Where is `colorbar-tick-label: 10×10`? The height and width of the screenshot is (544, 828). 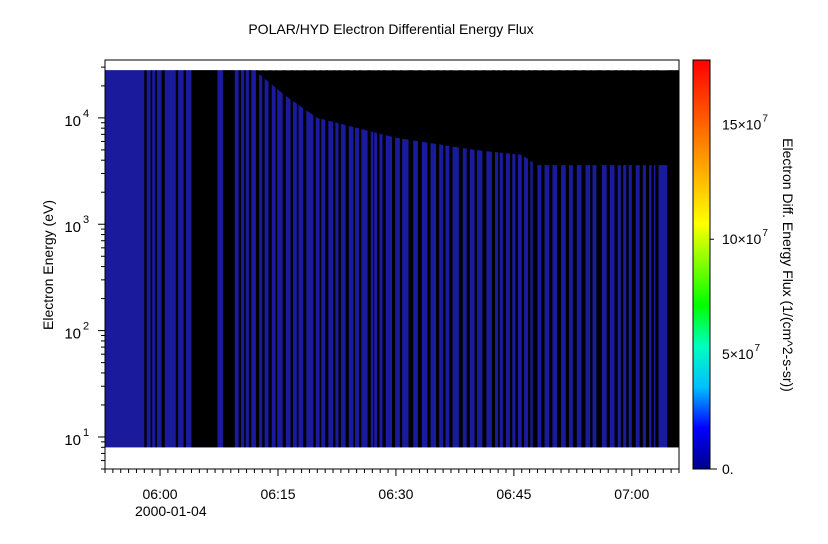 colorbar-tick-label: 10×10 is located at coordinates (742, 239).